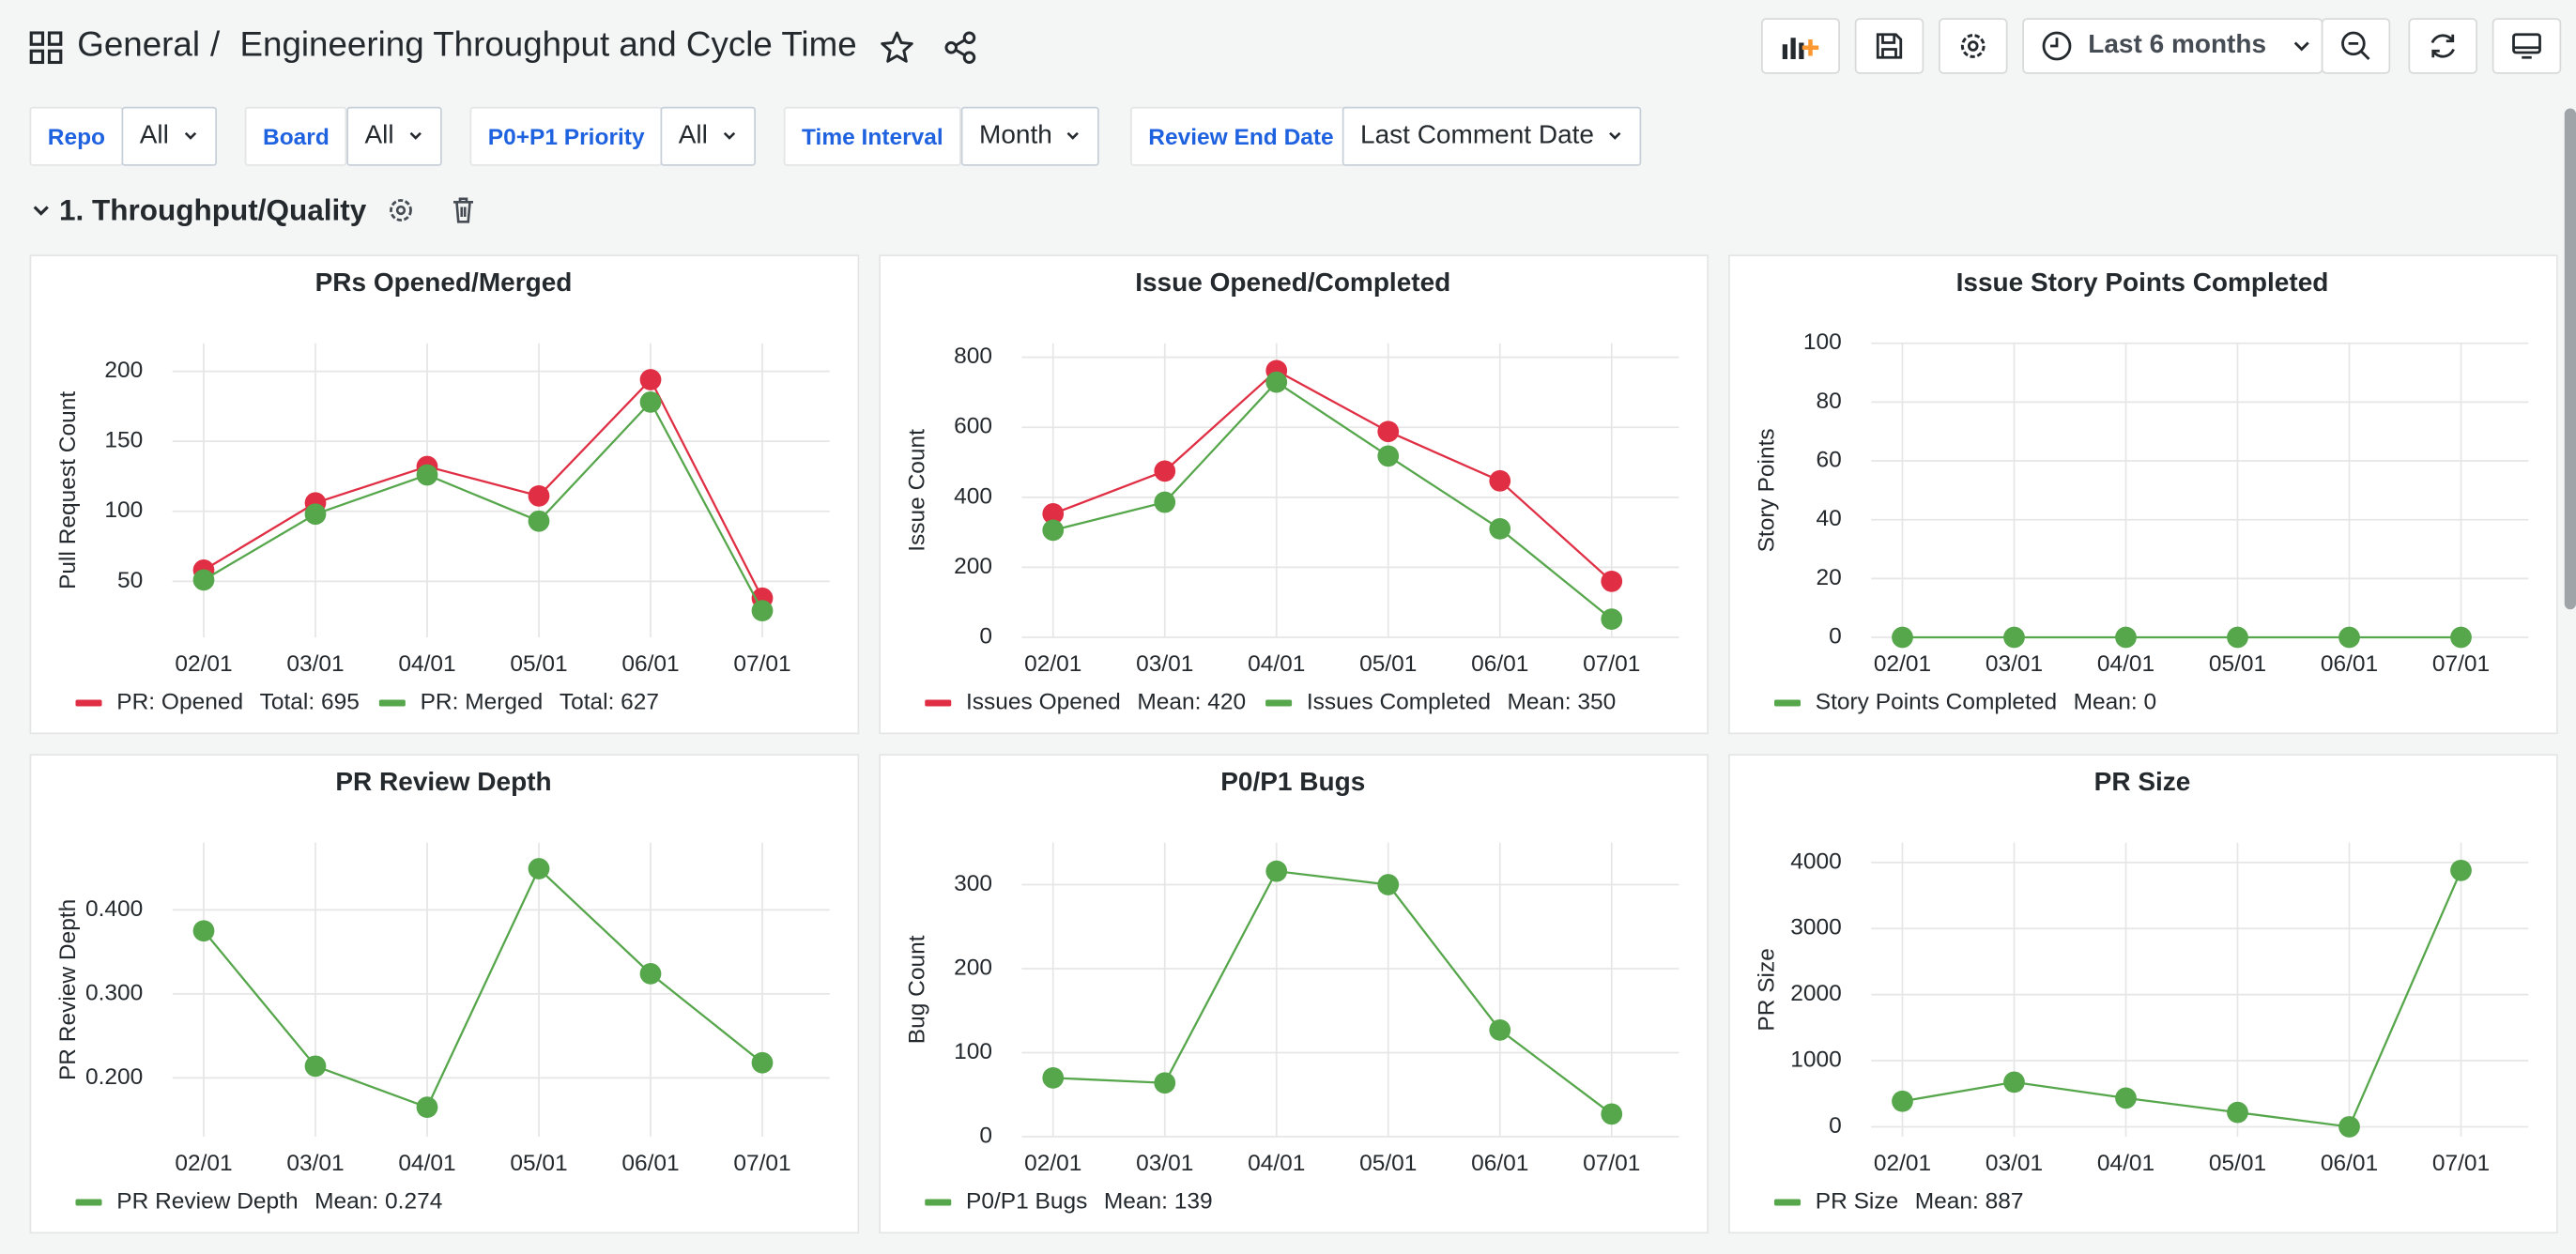  What do you see at coordinates (139, 46) in the screenshot?
I see `breadcrumb-root: General` at bounding box center [139, 46].